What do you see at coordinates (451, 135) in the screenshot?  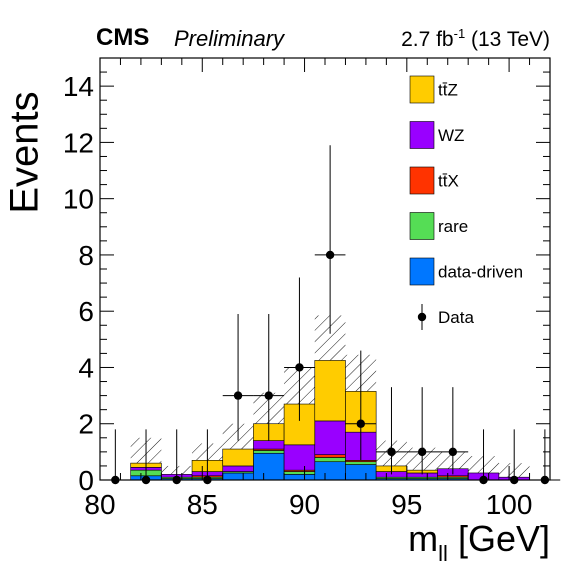 I see `legend-label-WZ: WZ` at bounding box center [451, 135].